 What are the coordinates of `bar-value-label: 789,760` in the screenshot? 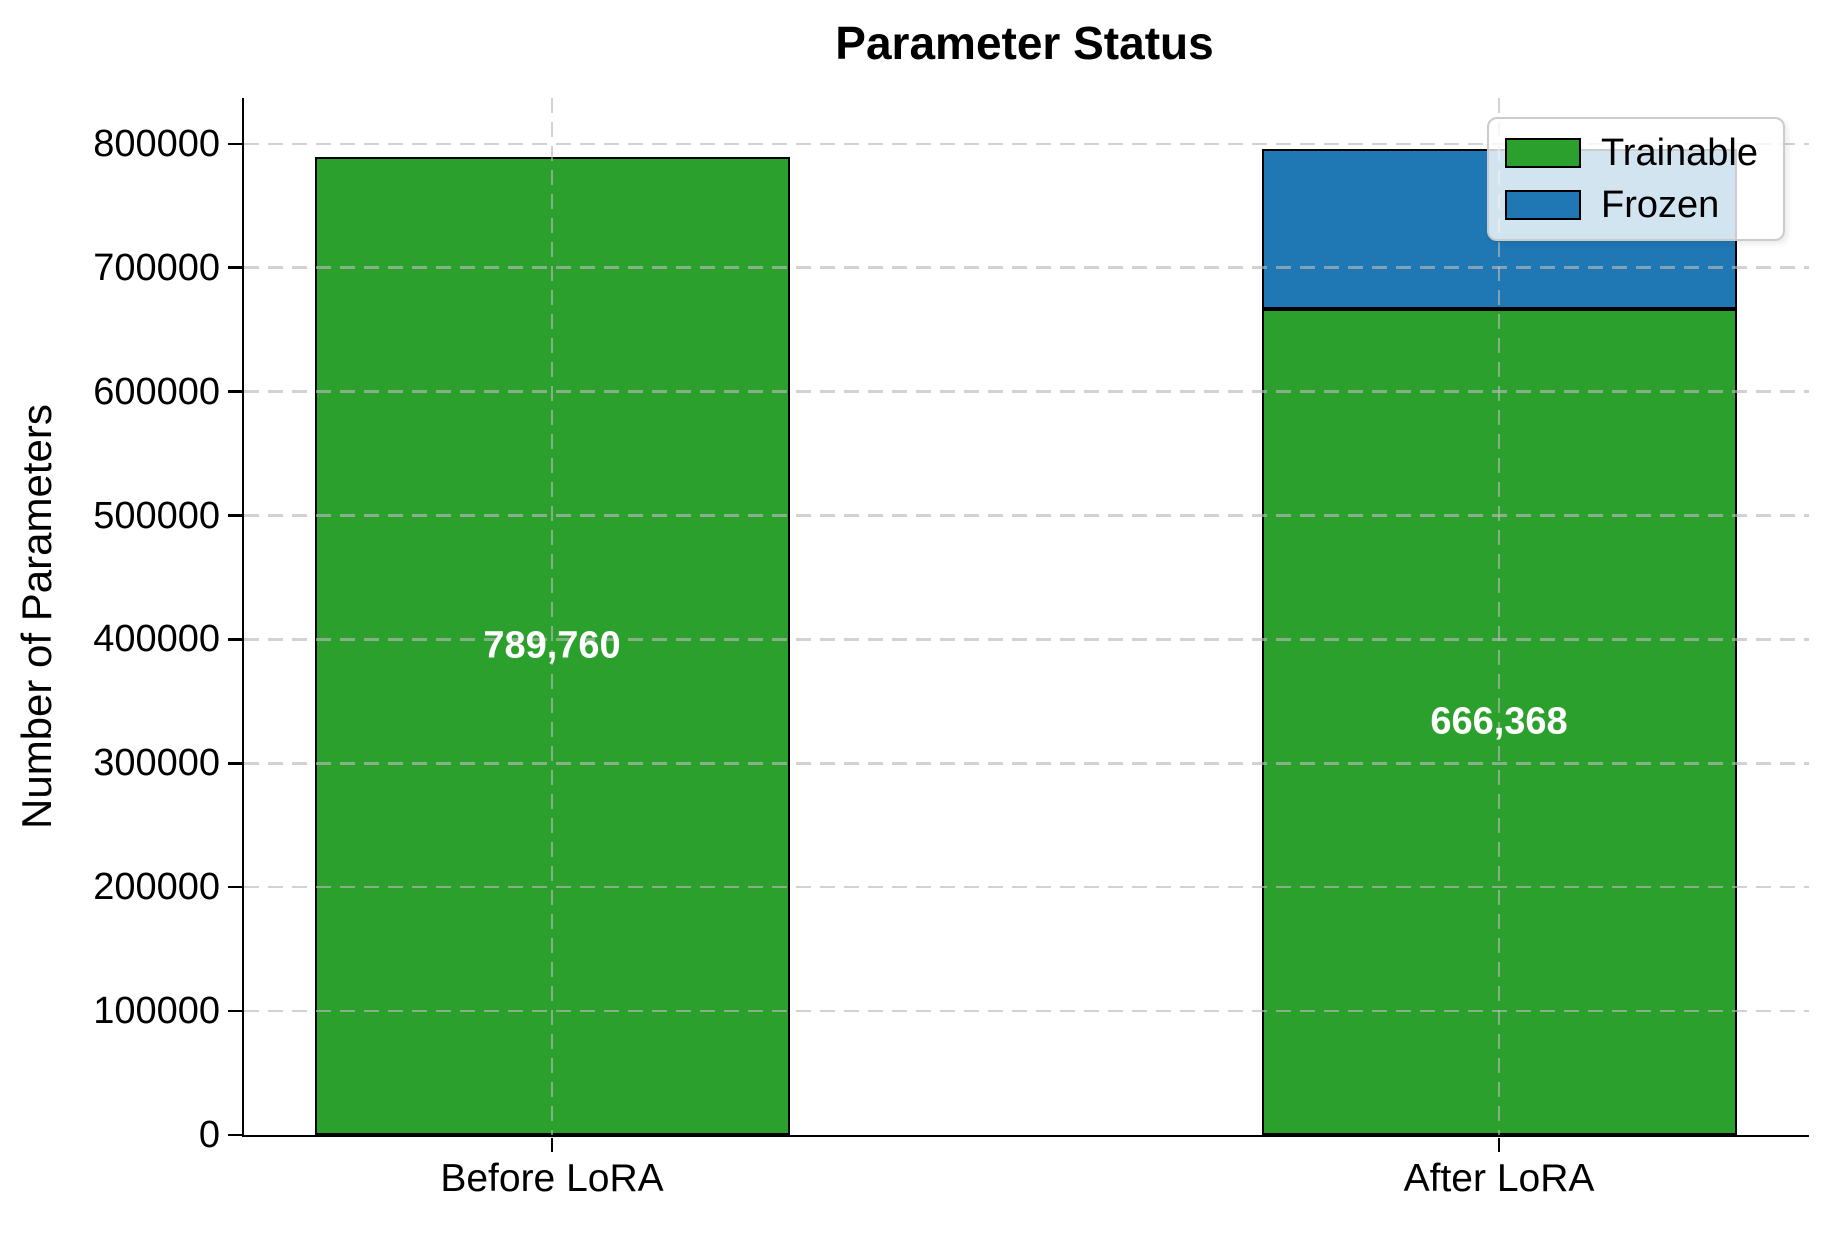 It's located at (552, 645).